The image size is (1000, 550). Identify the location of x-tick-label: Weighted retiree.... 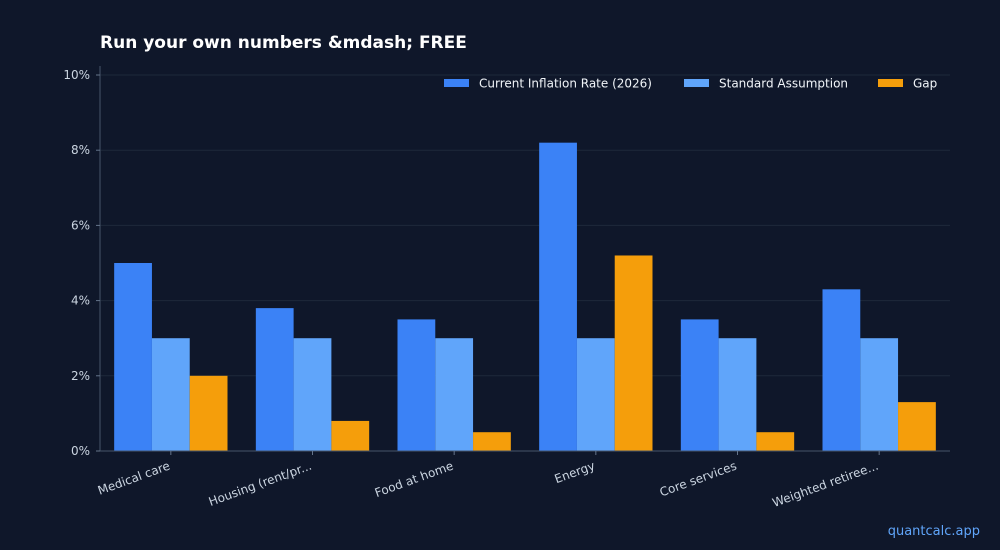
(826, 484).